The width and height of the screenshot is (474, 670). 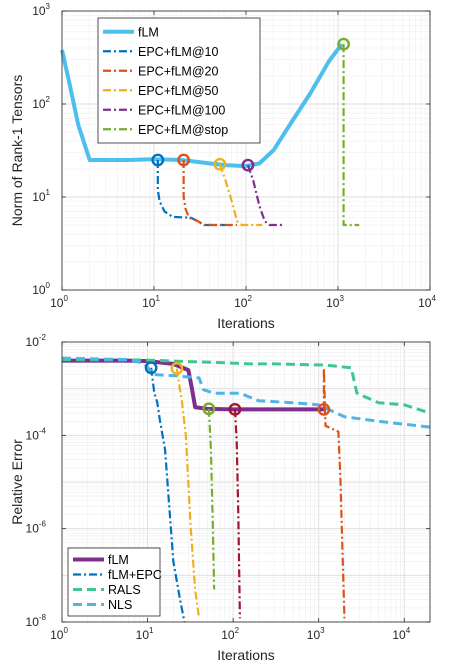 I want to click on y-tick-label: 10⁻², so click(x=36, y=341).